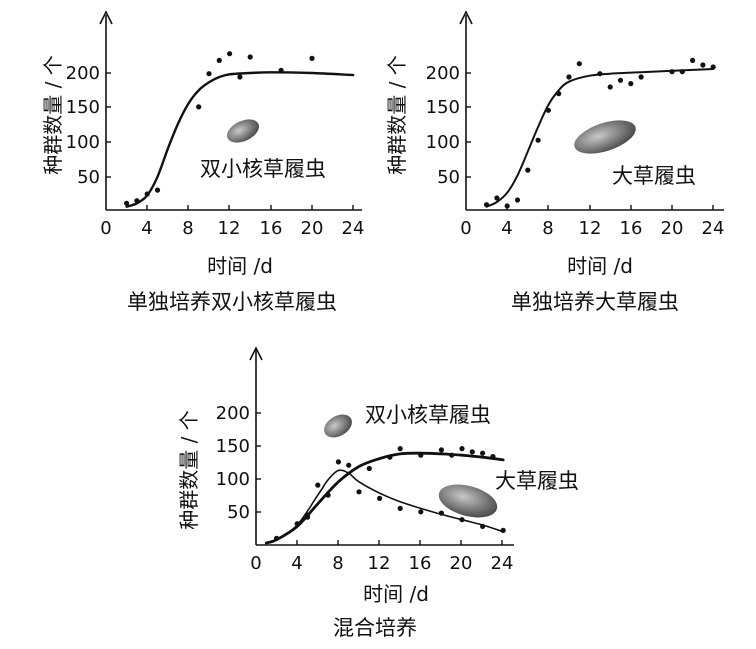 This screenshot has width=756, height=649. I want to click on species-label: 大草履虫, so click(654, 176).